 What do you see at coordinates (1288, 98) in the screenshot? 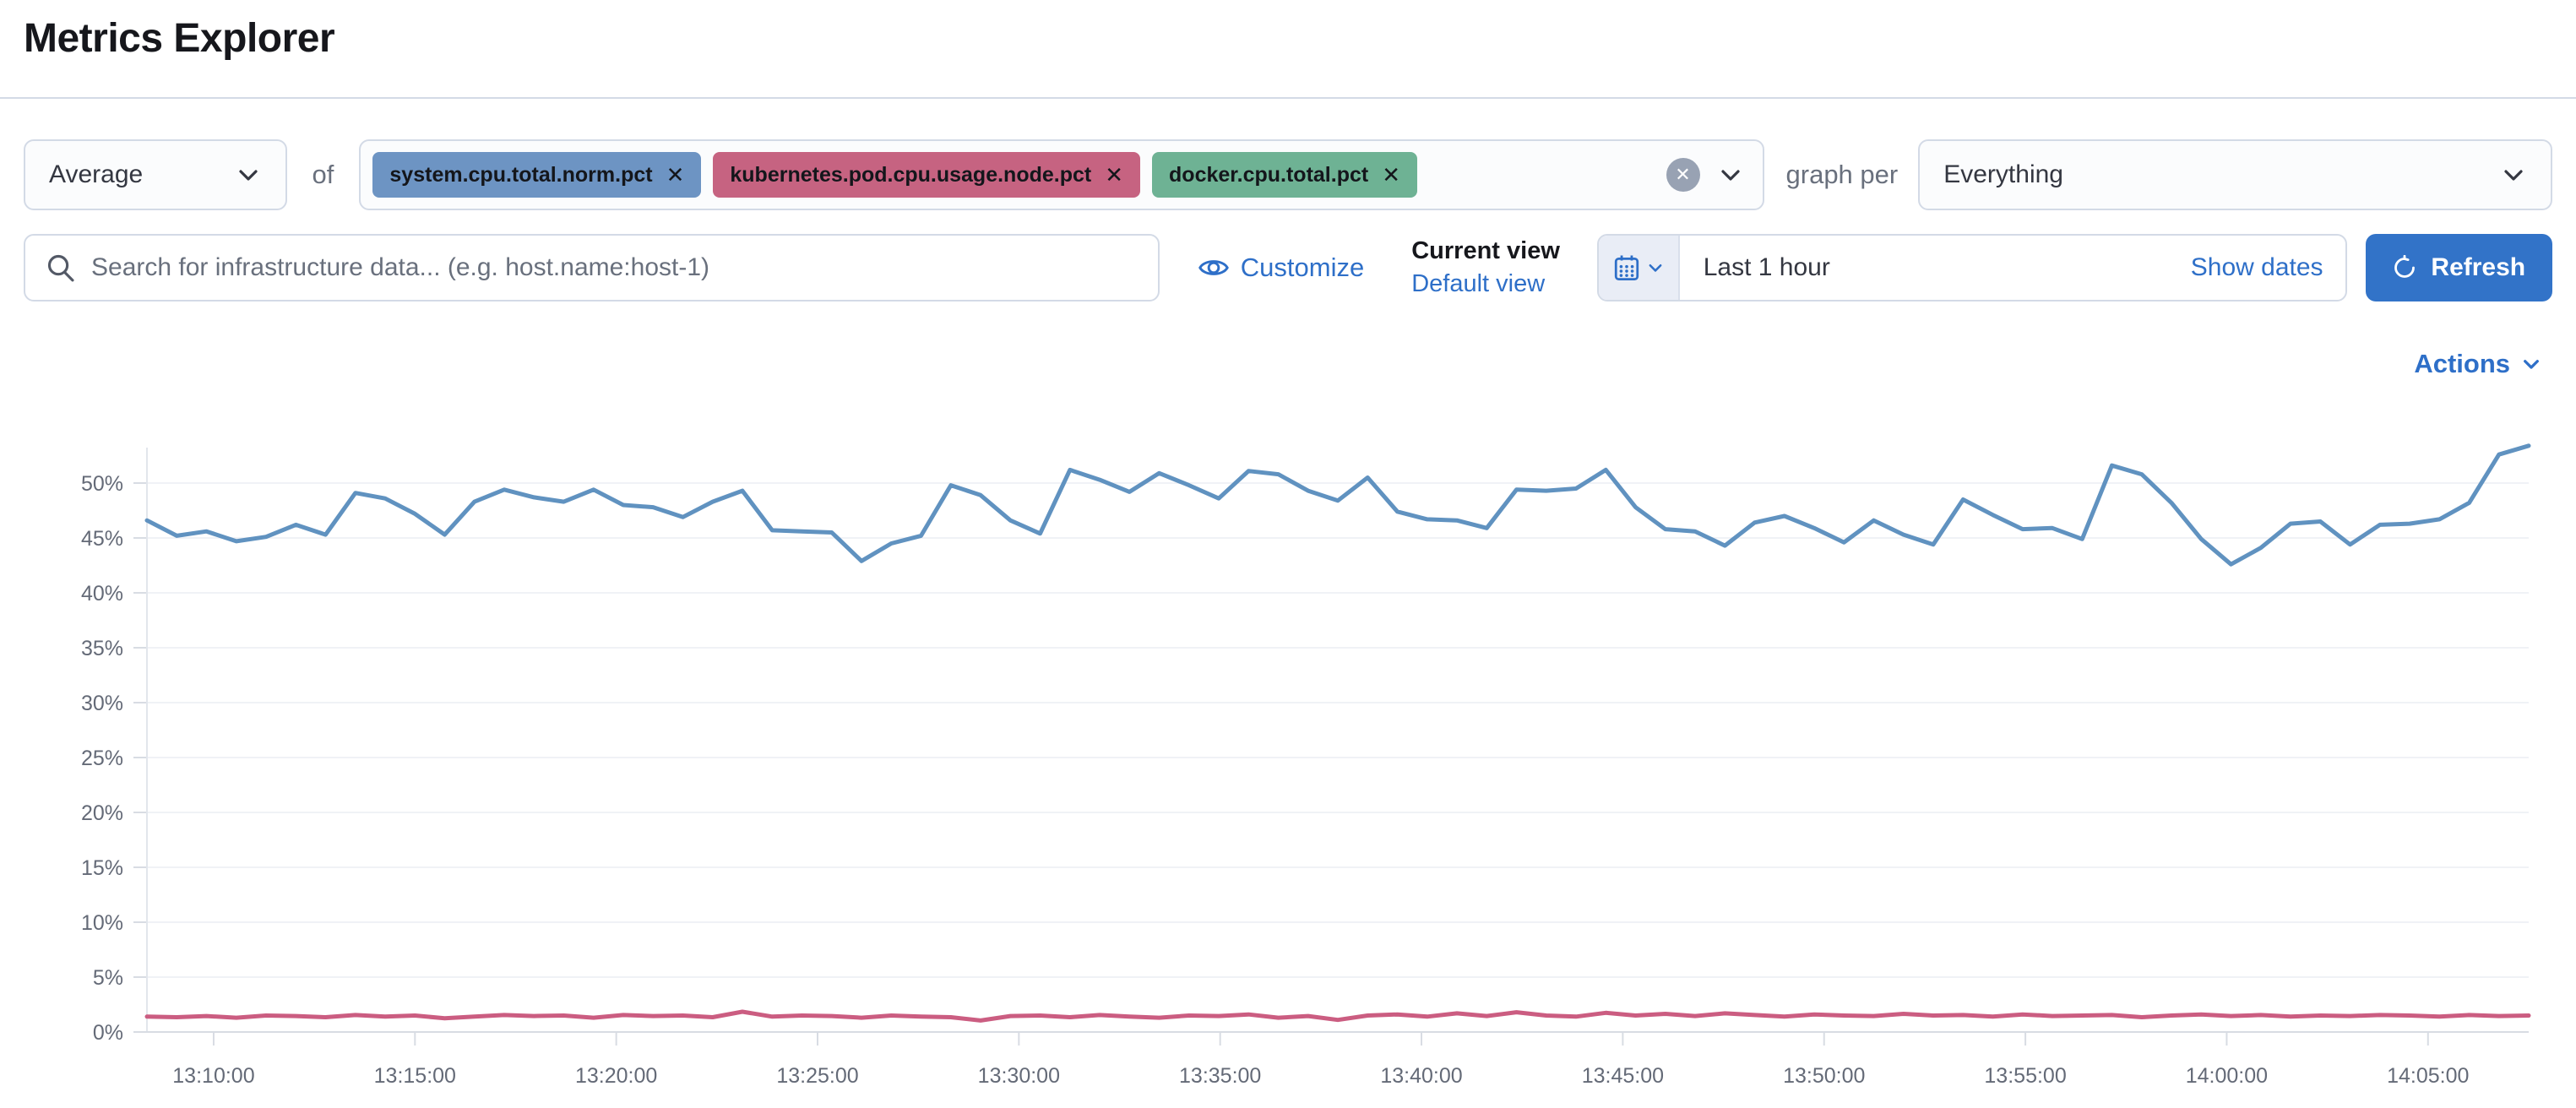
I see `header-divider` at bounding box center [1288, 98].